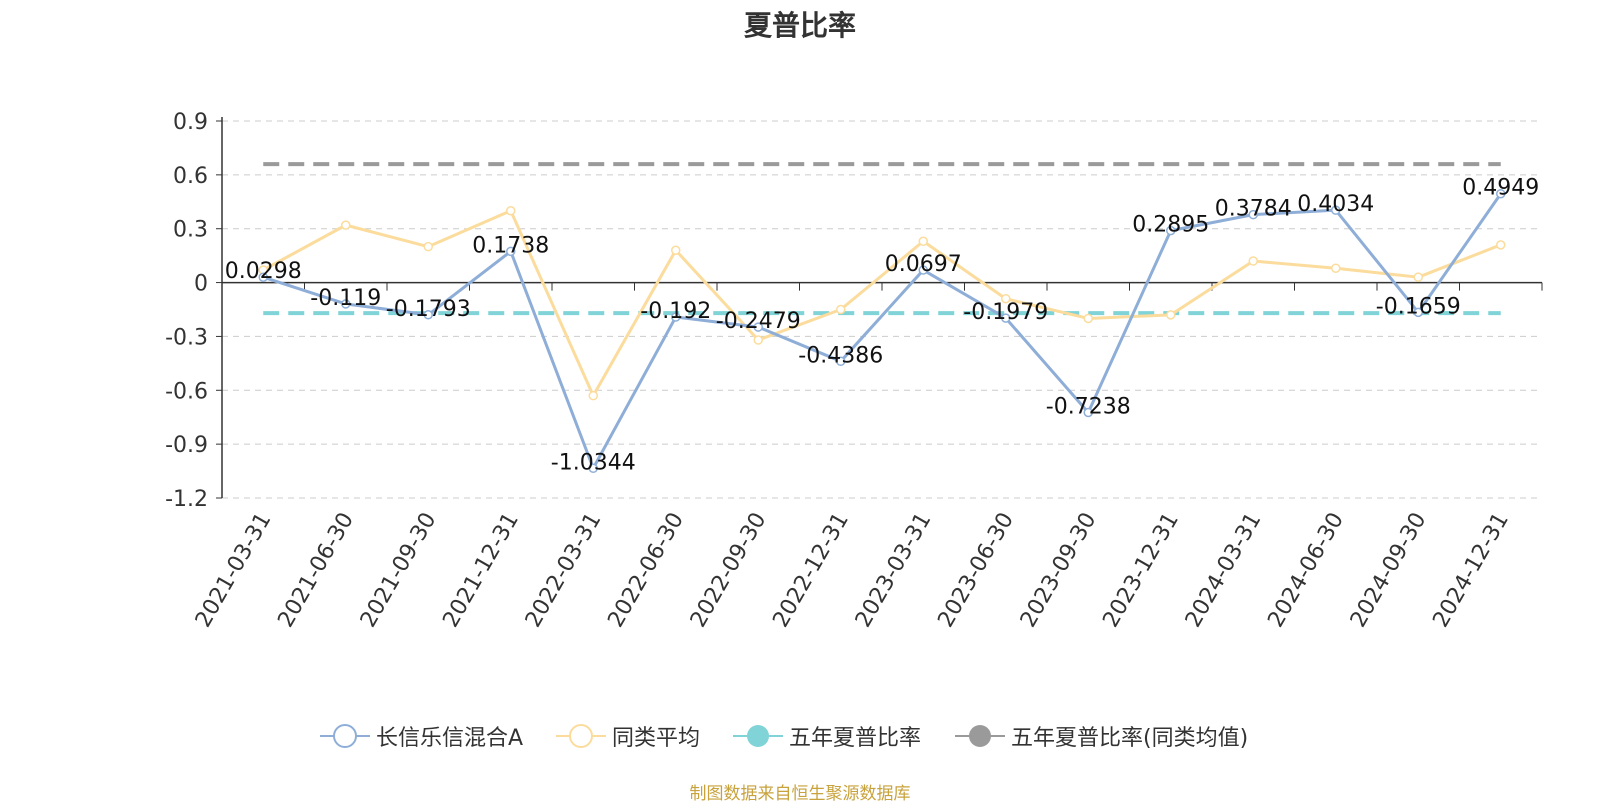  What do you see at coordinates (234, 570) in the screenshot?
I see `x-tick-label: 2021-03-31` at bounding box center [234, 570].